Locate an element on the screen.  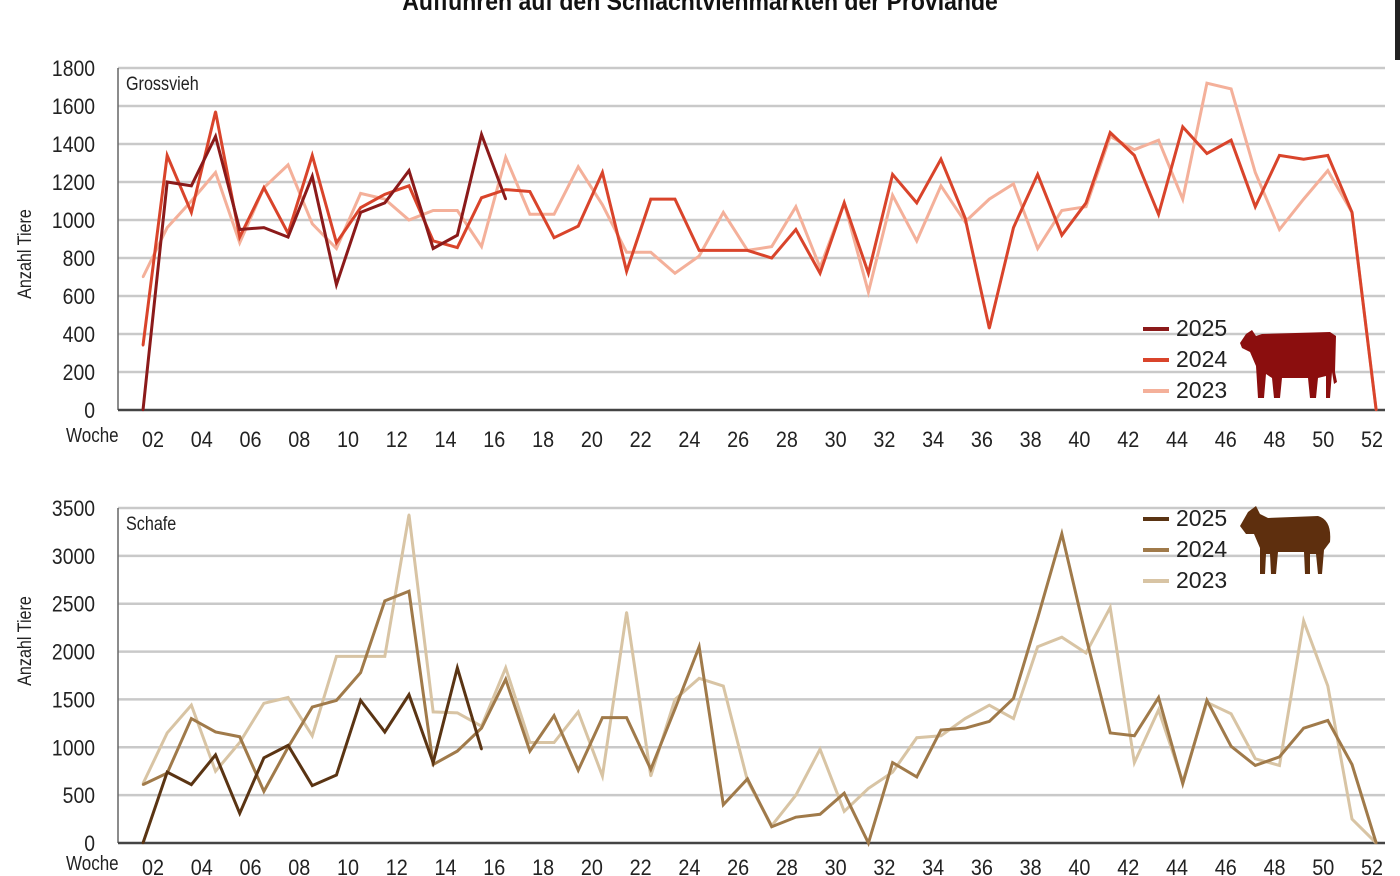
panel-label-schafe: Schafe is located at coordinates (151, 524).